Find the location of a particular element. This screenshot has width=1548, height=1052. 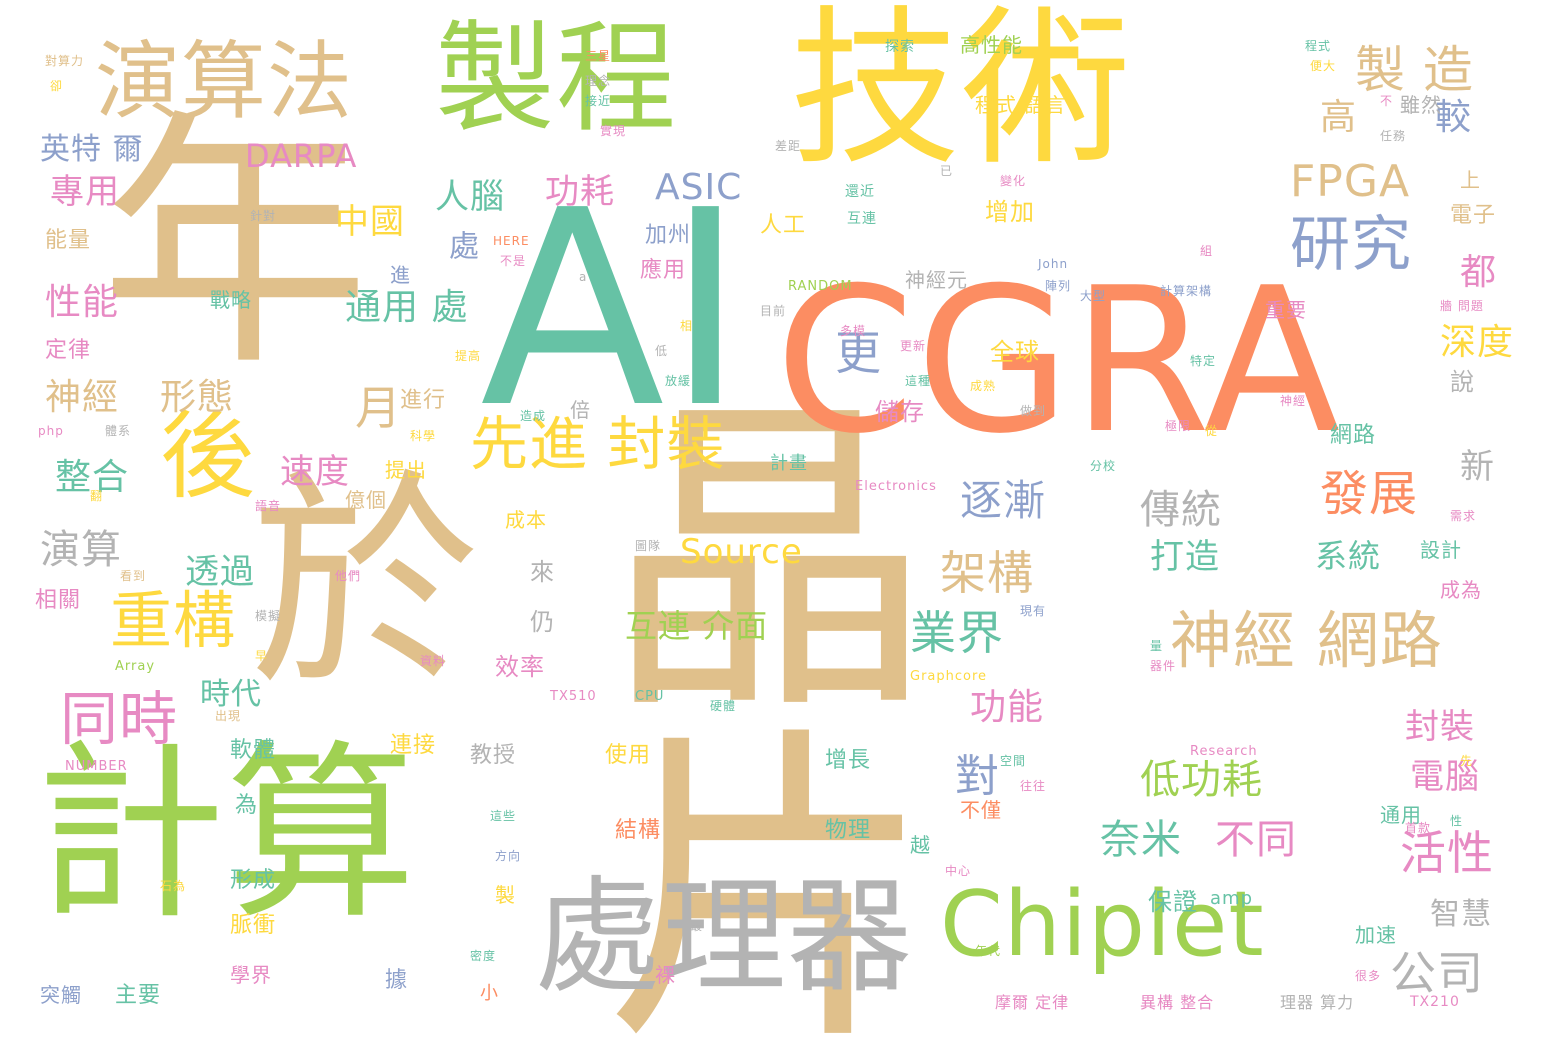

word-時代: 時代 is located at coordinates (231, 694).